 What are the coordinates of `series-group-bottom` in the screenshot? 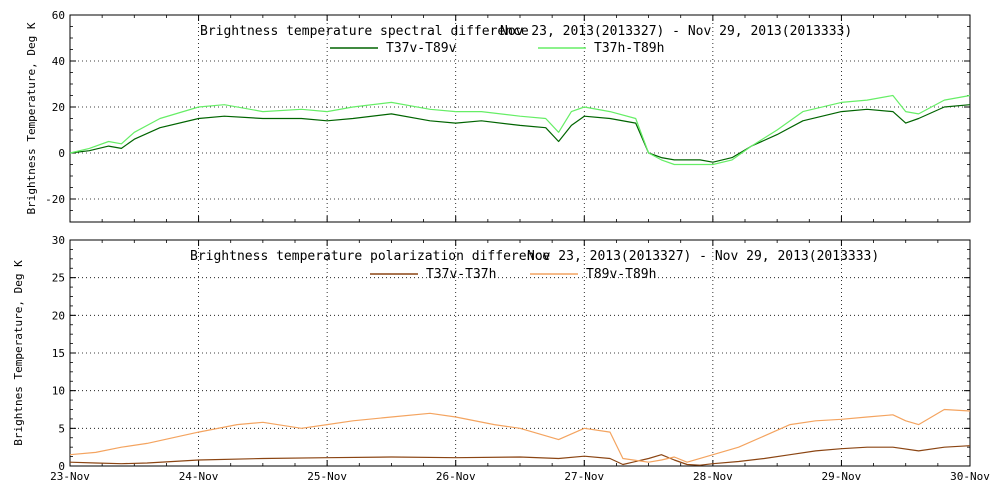 It's located at (520, 437).